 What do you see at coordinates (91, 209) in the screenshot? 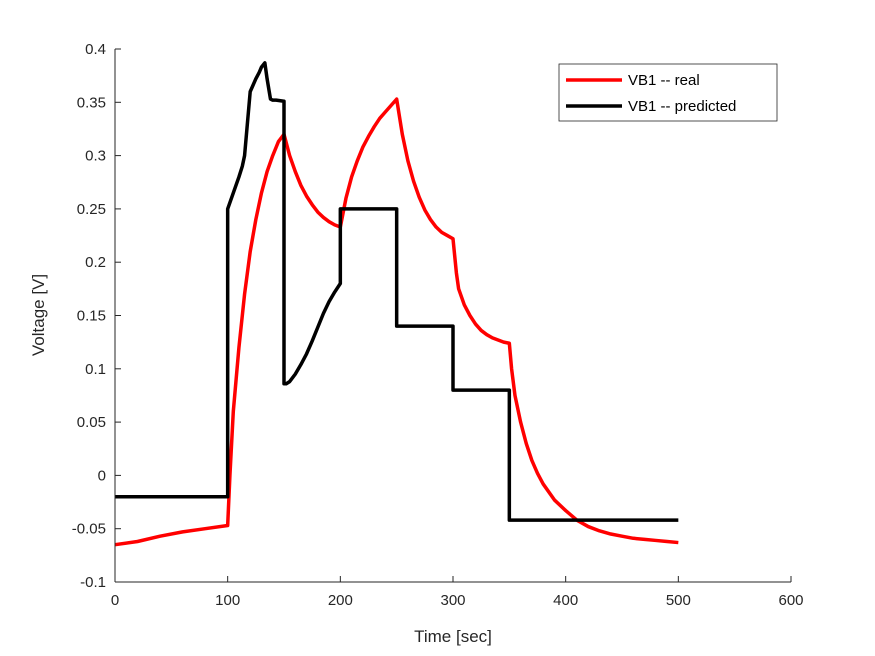
I see `y-tick-label: 0.25` at bounding box center [91, 209].